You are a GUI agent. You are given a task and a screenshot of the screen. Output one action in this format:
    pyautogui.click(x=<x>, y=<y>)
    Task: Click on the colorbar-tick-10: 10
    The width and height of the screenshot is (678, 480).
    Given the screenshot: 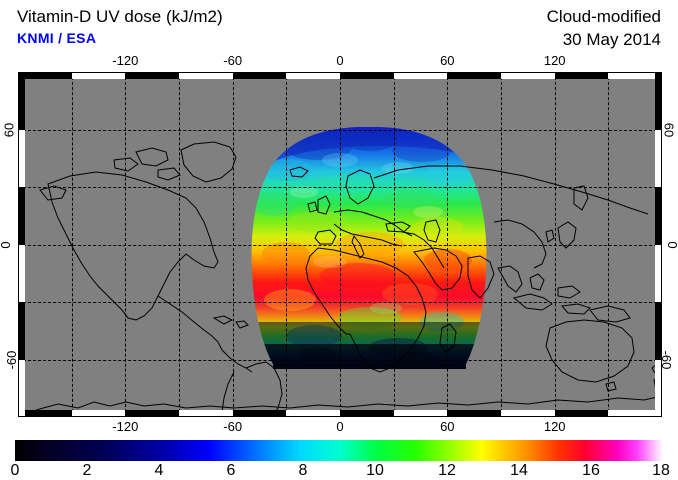 What is the action you would take?
    pyautogui.click(x=375, y=470)
    